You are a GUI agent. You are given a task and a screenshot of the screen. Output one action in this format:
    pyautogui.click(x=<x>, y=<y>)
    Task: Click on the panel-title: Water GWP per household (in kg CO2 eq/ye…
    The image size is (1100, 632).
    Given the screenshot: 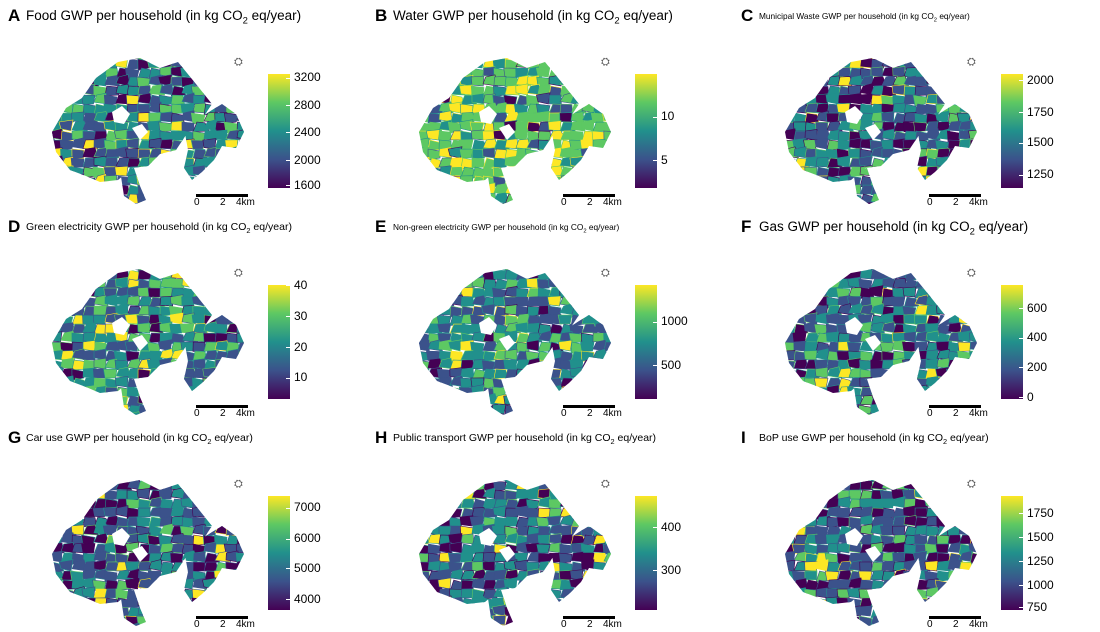 What is the action you would take?
    pyautogui.click(x=533, y=17)
    